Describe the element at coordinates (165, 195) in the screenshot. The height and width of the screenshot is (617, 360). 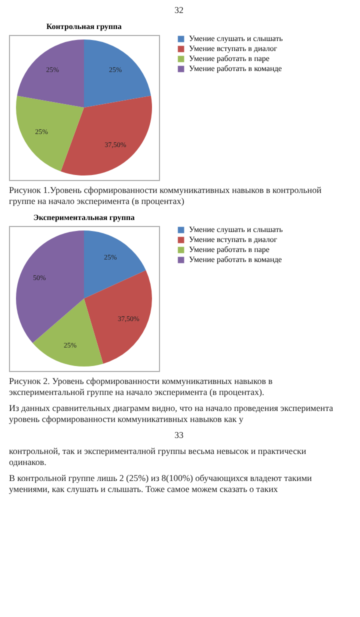
I see `text: Рисунок 1.Уровень сформированности коммуникативных навыков в контрольной группе на начало эксперимента (в процентах)` at that location.